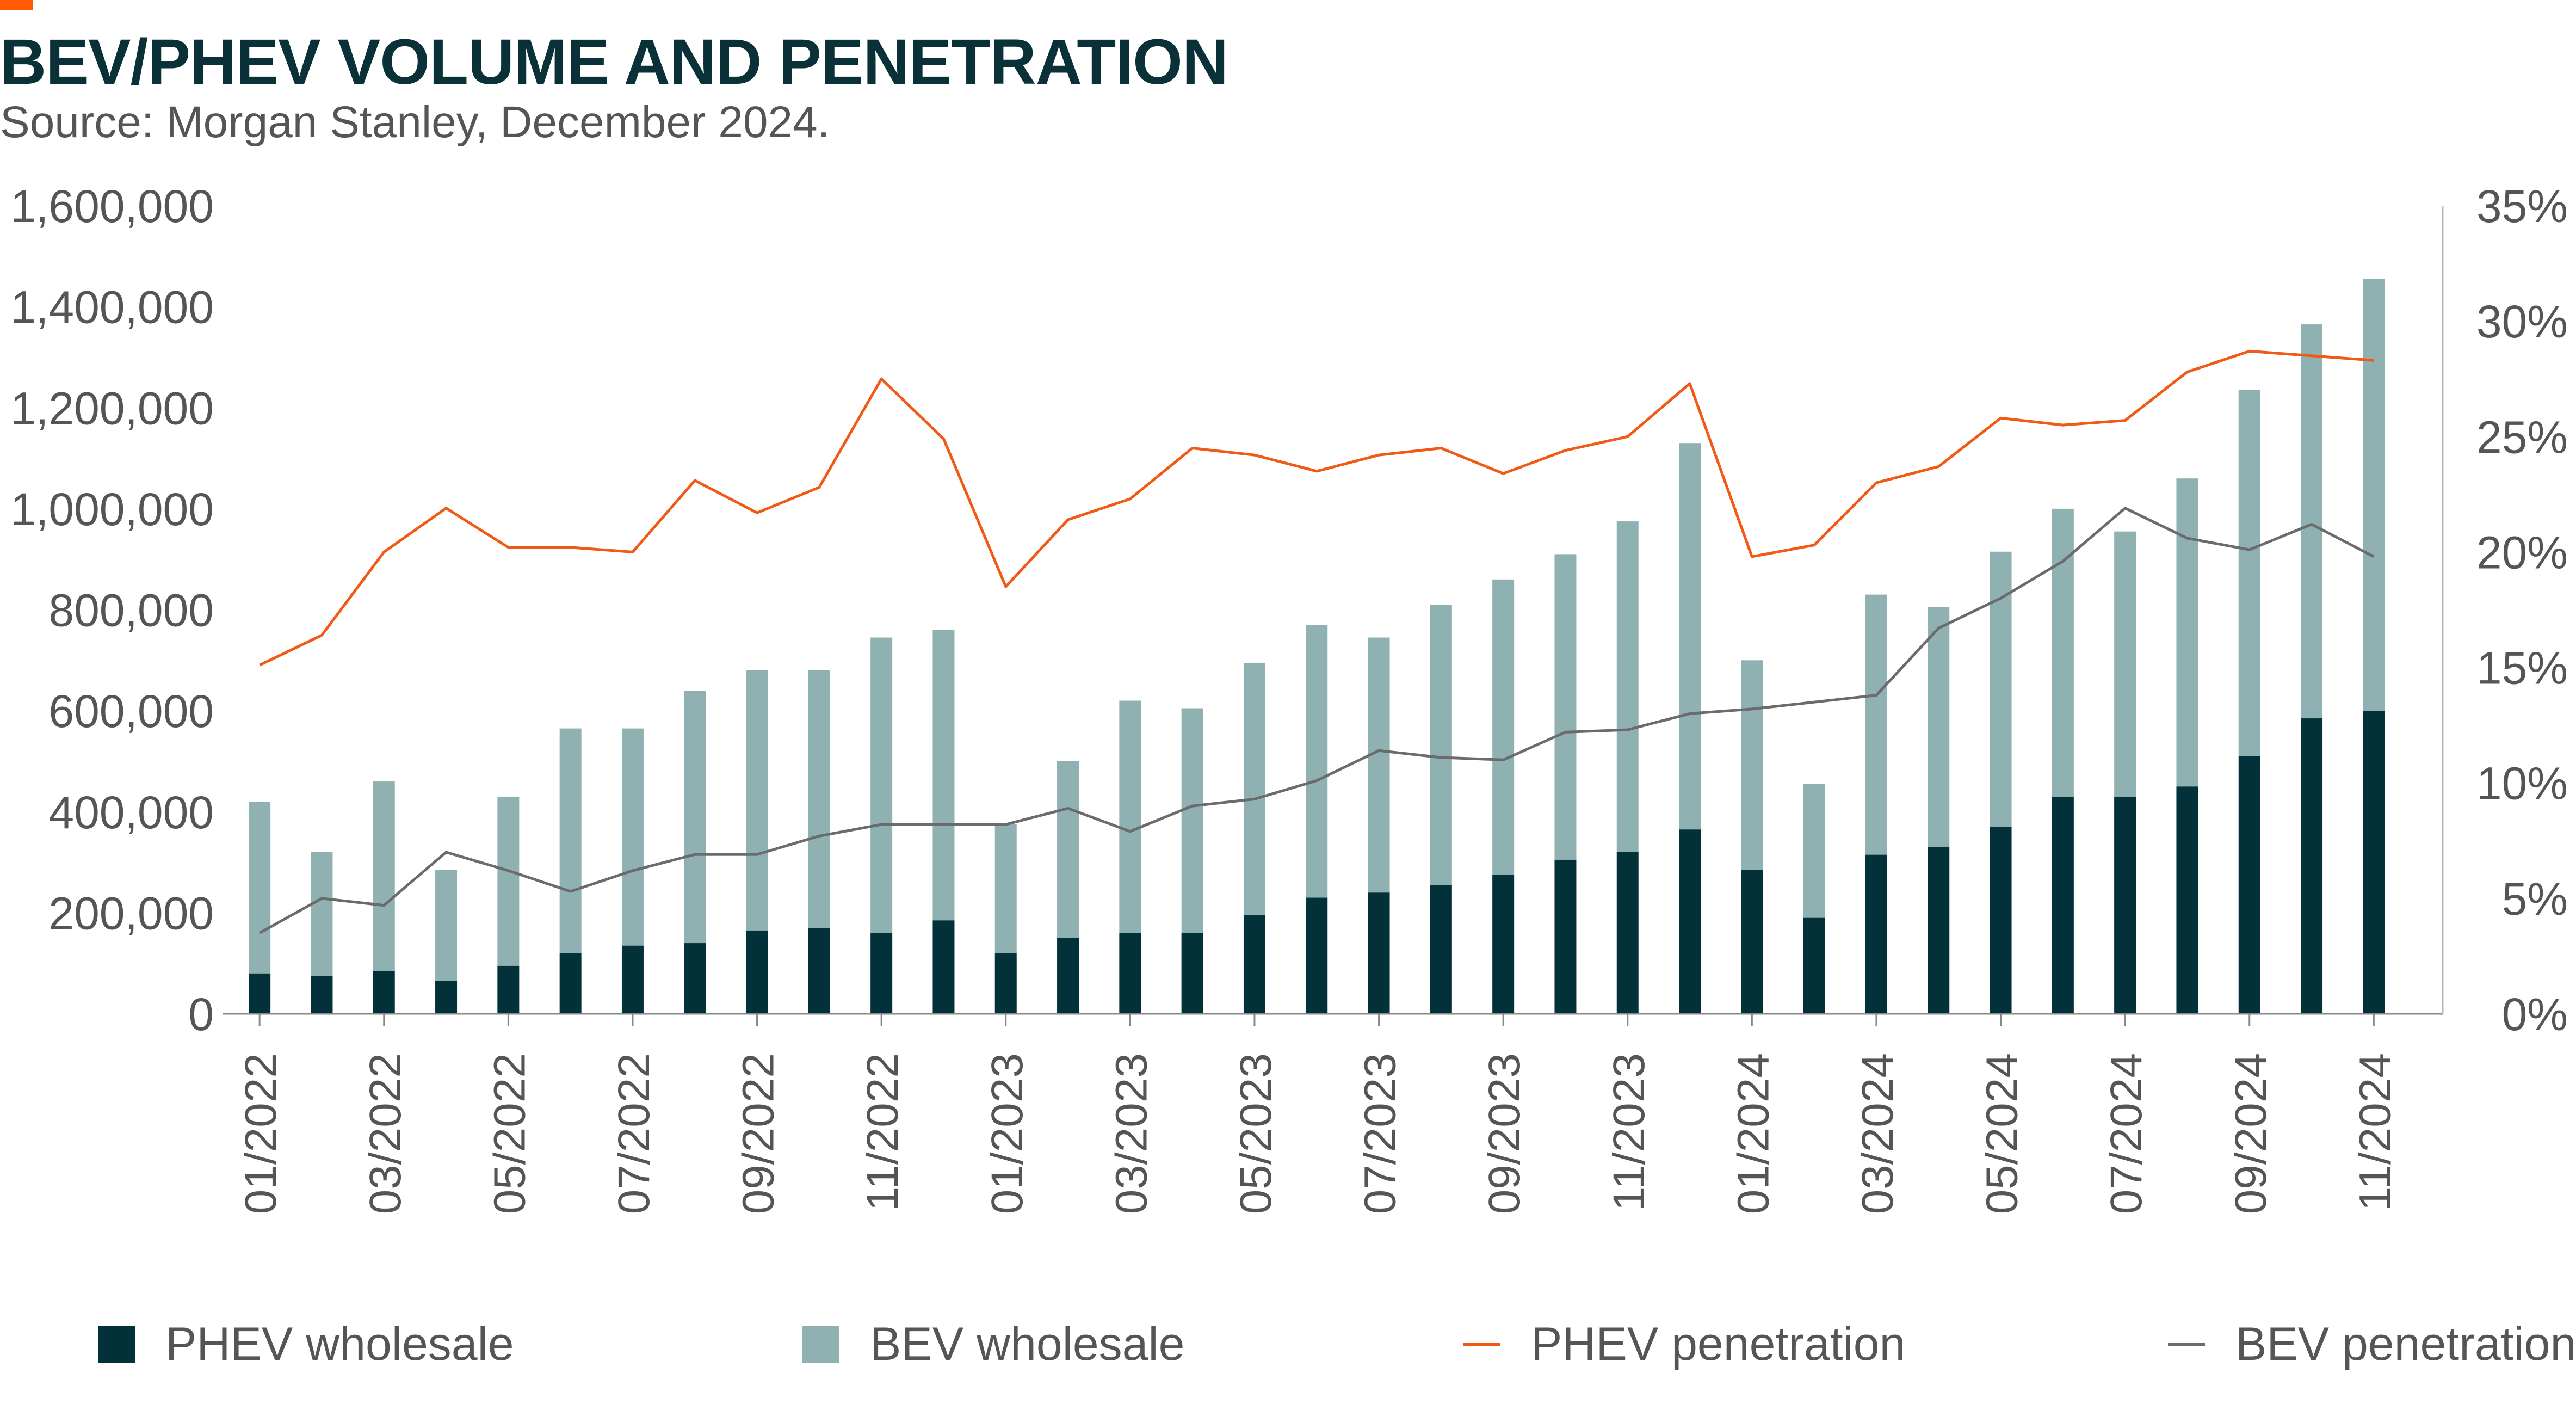 The width and height of the screenshot is (2576, 1404). I want to click on chart-title: BEV/PHEV VOLUME AND PENETRATION, so click(614, 62).